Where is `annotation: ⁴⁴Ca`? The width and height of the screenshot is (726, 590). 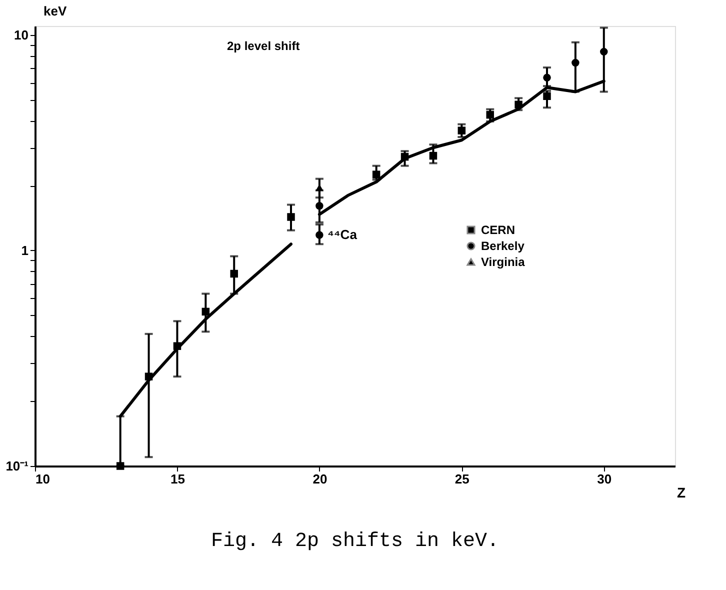 annotation: ⁴⁴Ca is located at coordinates (342, 234).